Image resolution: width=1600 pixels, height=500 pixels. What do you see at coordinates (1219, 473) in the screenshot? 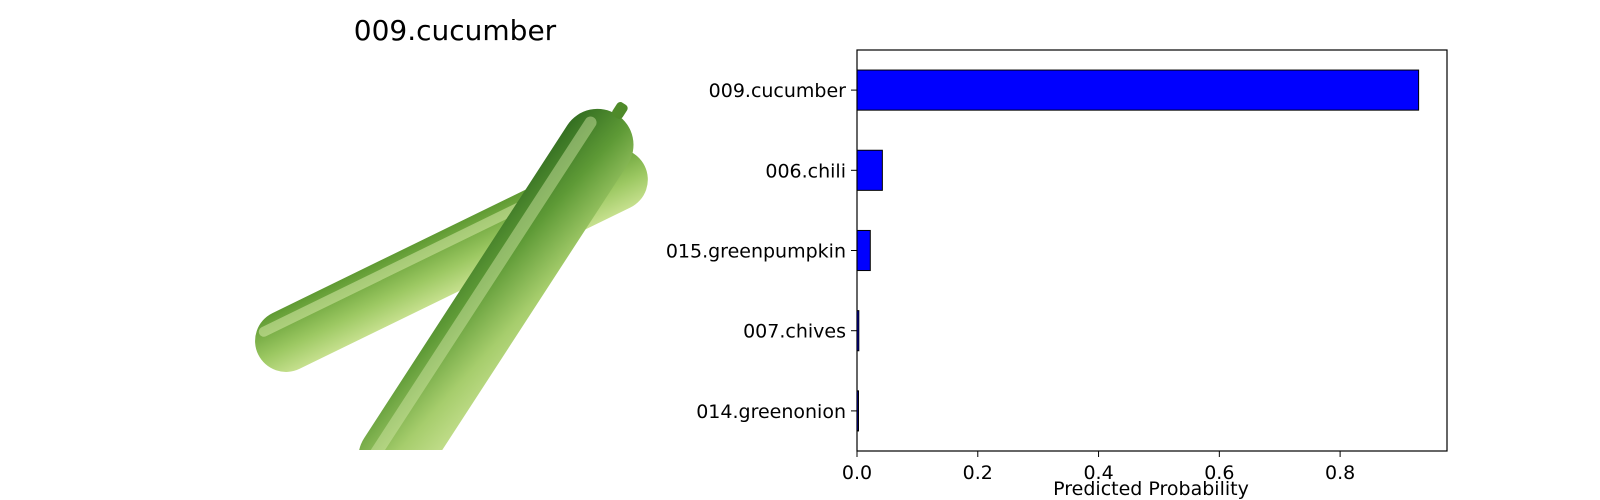
I see `x-tick-label: 0.6` at bounding box center [1219, 473].